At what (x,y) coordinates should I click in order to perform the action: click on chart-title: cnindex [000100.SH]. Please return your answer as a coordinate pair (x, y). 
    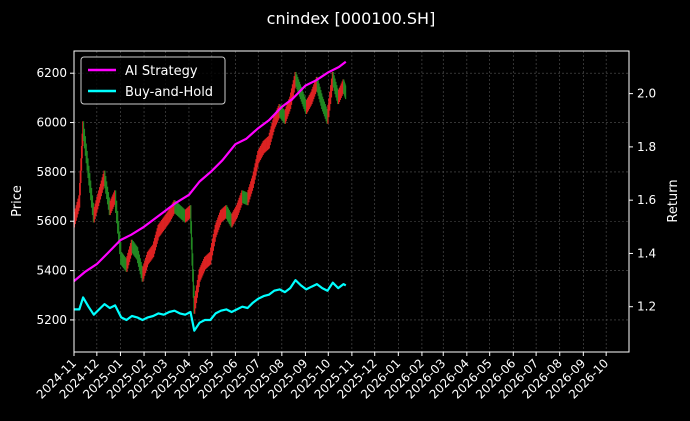
    Looking at the image, I should click on (351, 18).